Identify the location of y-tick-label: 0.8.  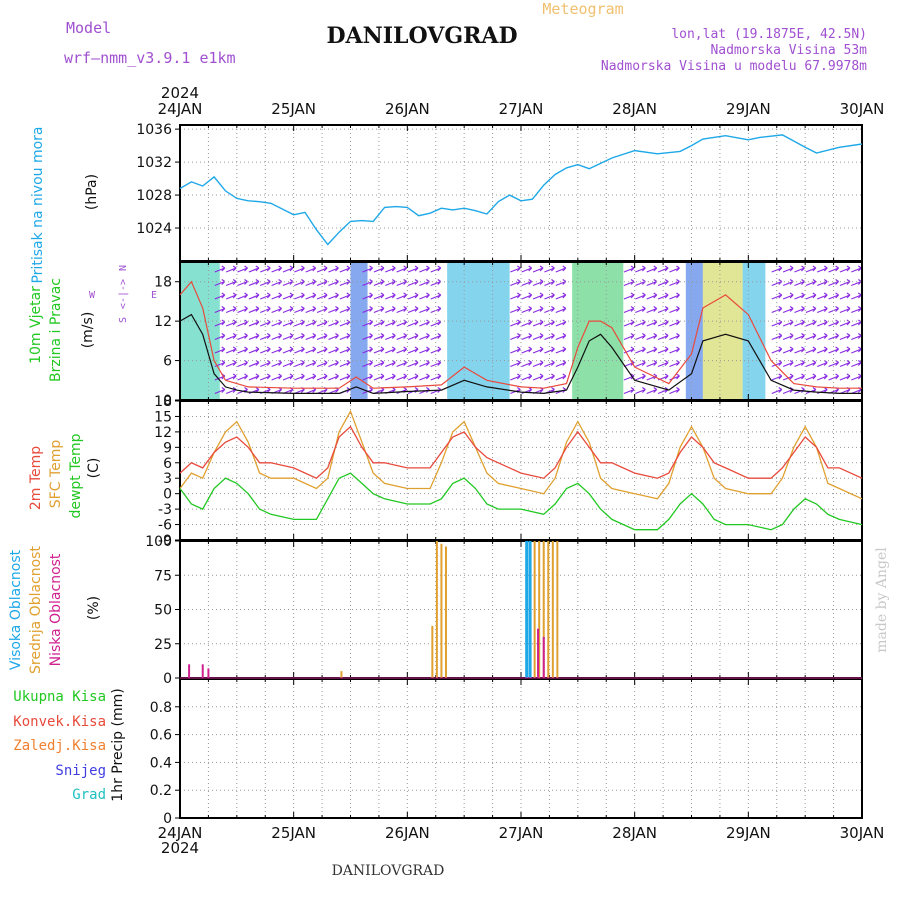
(161, 708).